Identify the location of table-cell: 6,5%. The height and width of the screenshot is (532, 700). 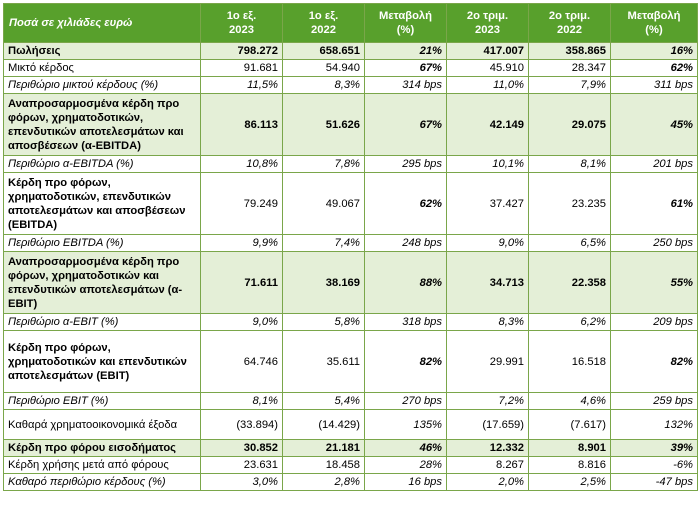
(569, 243).